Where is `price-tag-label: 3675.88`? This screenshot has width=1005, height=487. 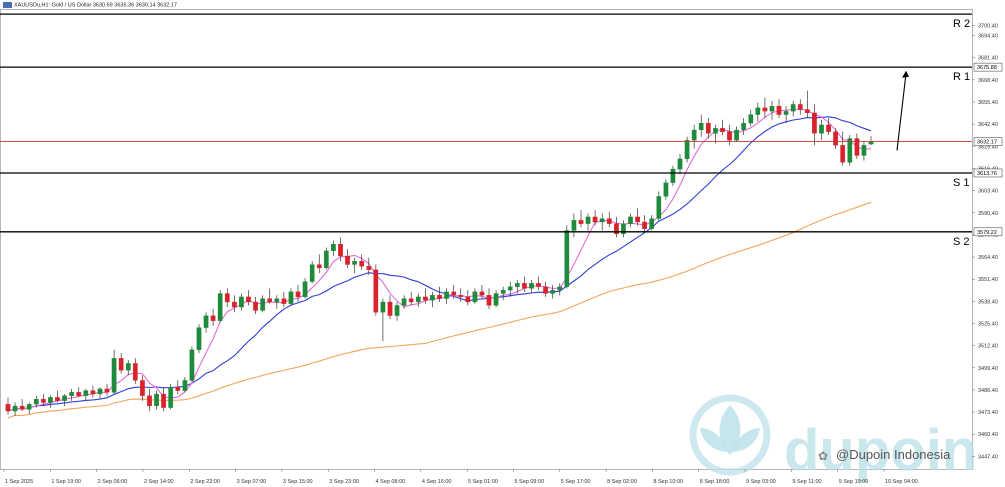
price-tag-label: 3675.88 is located at coordinates (987, 68).